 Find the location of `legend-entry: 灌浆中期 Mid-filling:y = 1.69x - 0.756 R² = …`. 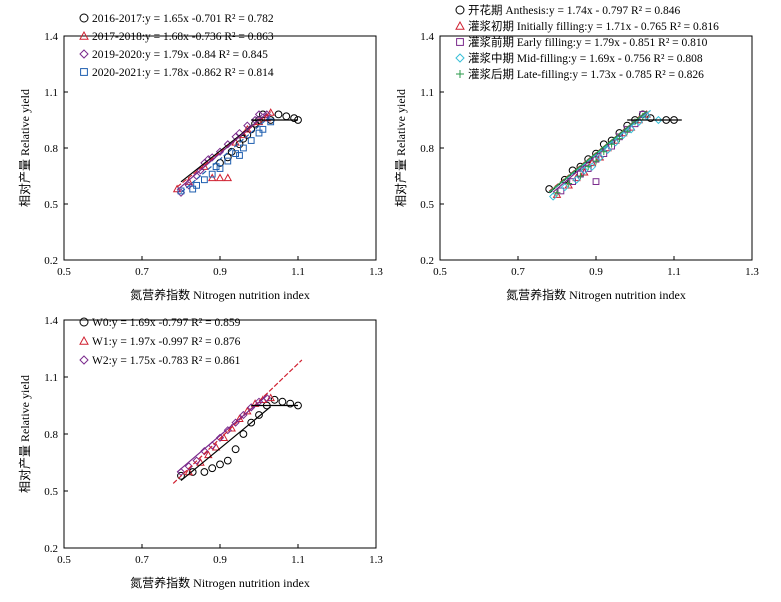

legend-entry: 灌浆中期 Mid-filling:y = 1.69x - 0.756 R² = … is located at coordinates (585, 58).